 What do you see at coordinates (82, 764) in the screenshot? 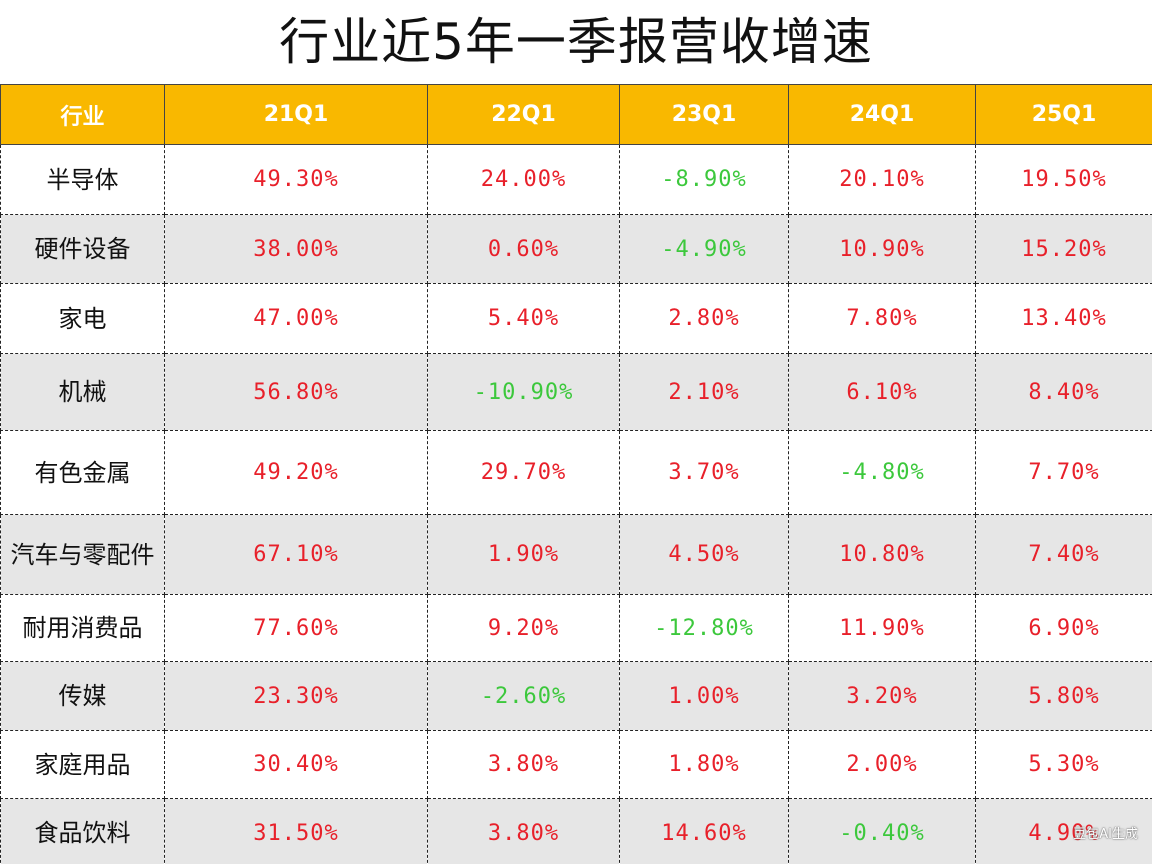
I see `industry-name-cell: 家庭用品` at bounding box center [82, 764].